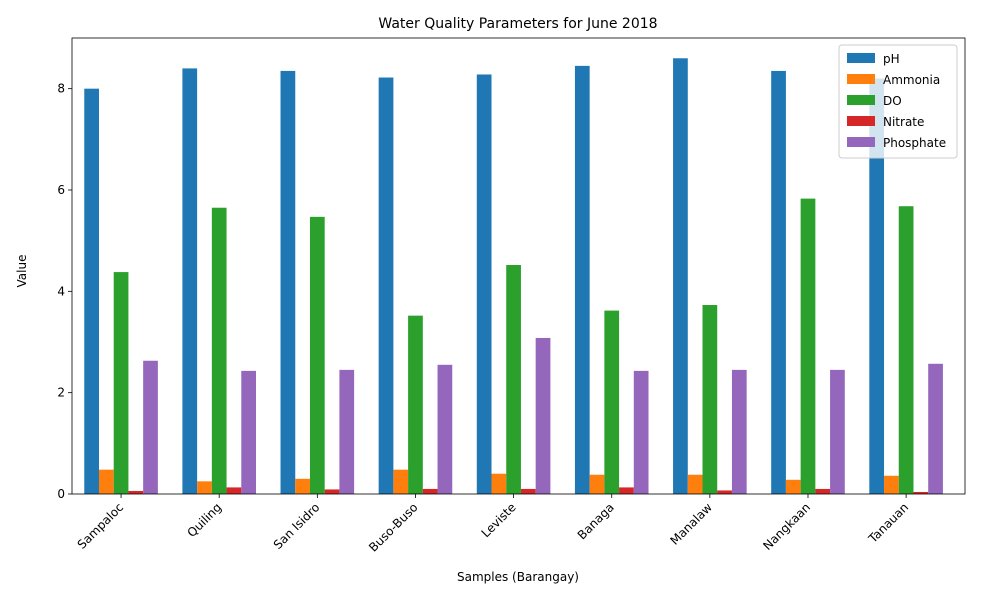 Image resolution: width=1000 pixels, height=600 pixels. Describe the element at coordinates (582, 280) in the screenshot. I see `bar-ph-banaga` at that location.